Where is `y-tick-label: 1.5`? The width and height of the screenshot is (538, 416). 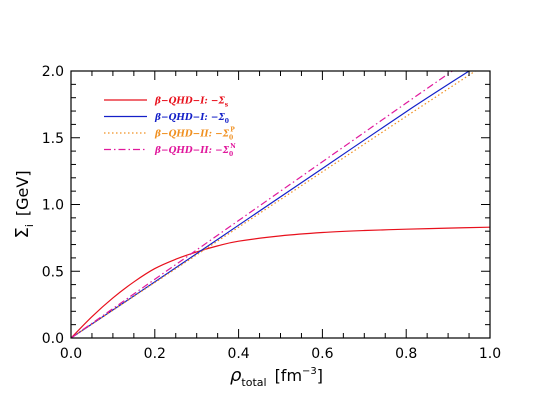
y-tick-label: 1.5 is located at coordinates (53, 139).